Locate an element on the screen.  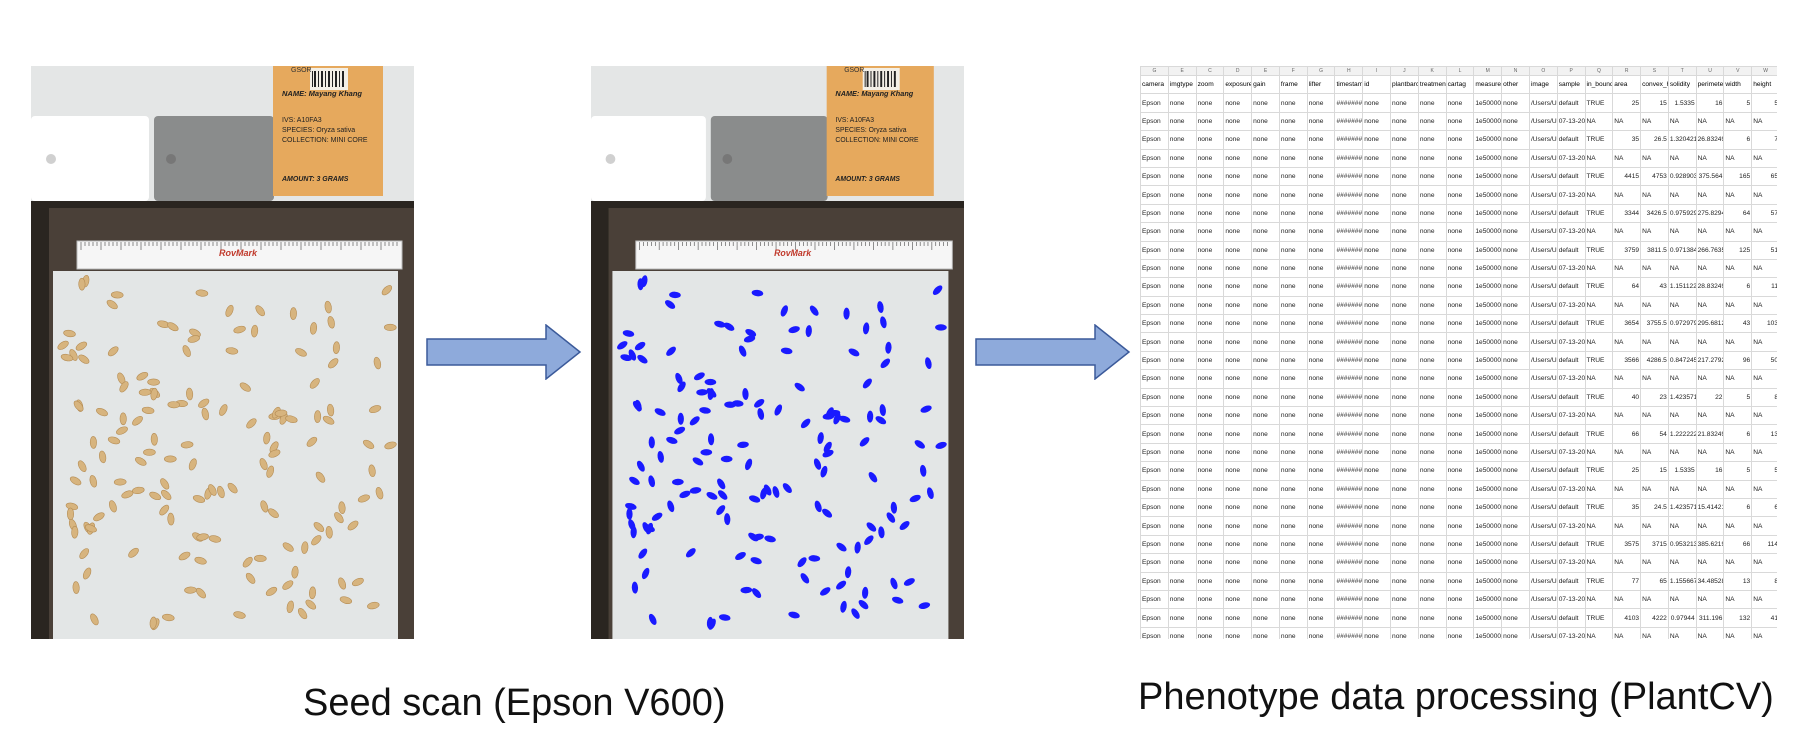
table-cell: 3575 is located at coordinates (1627, 544).